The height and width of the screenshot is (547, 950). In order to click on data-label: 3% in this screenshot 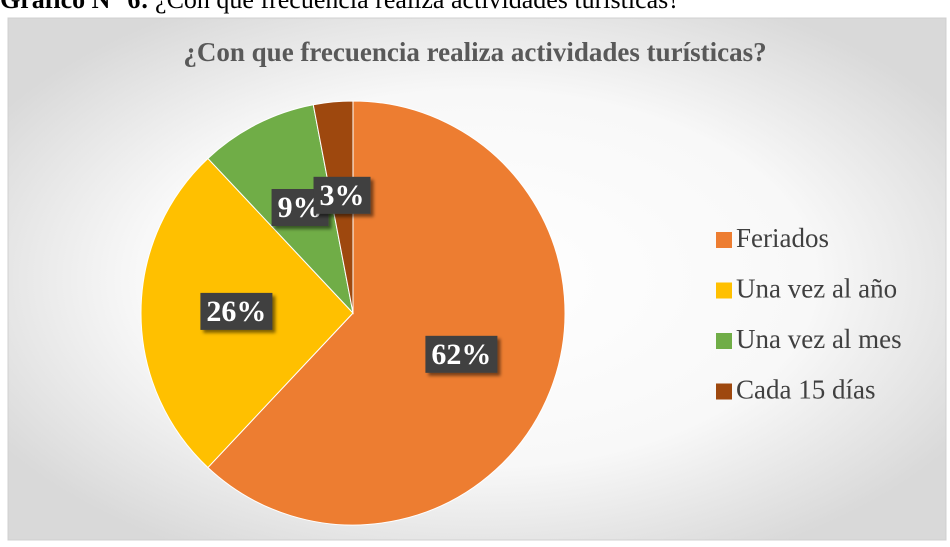, I will do `click(342, 195)`.